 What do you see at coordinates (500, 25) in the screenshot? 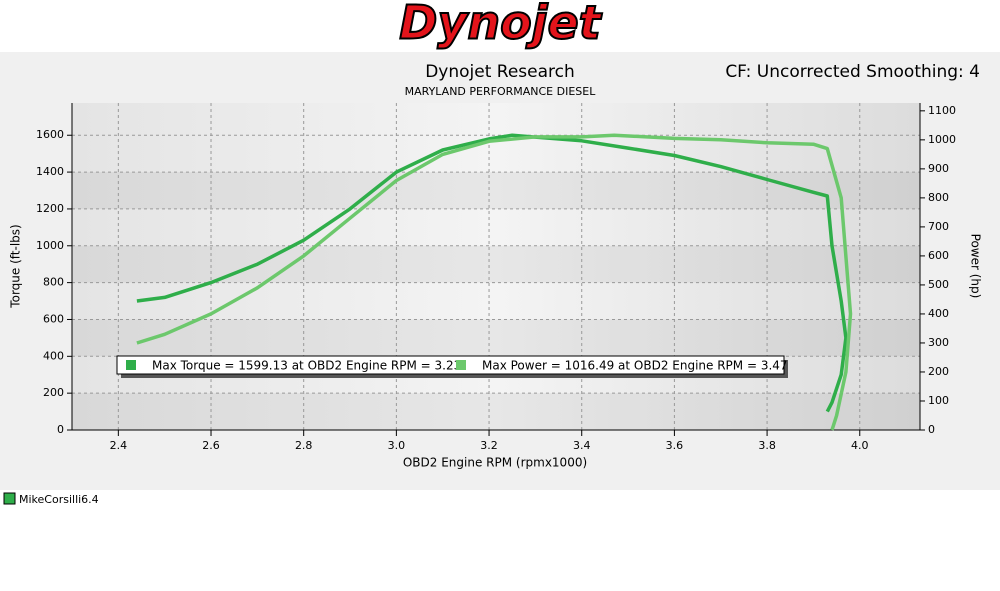
I see `logo: Dynojet` at bounding box center [500, 25].